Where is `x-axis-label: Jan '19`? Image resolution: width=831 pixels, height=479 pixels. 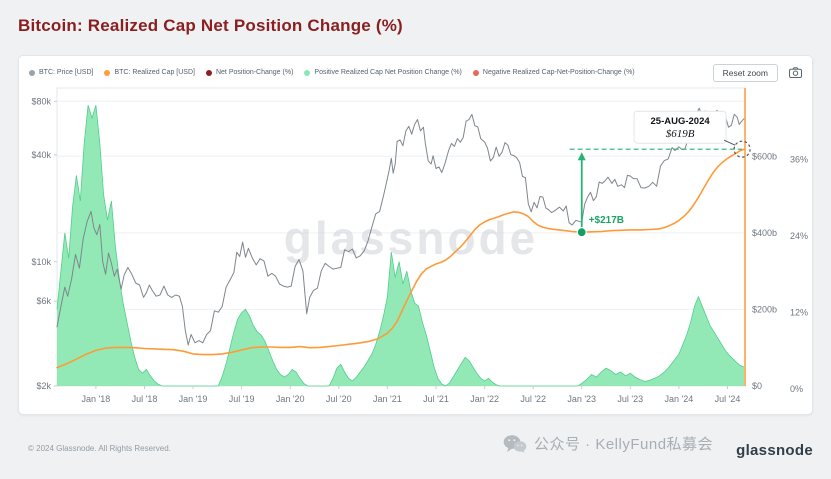 x-axis-label: Jan '19 is located at coordinates (193, 399).